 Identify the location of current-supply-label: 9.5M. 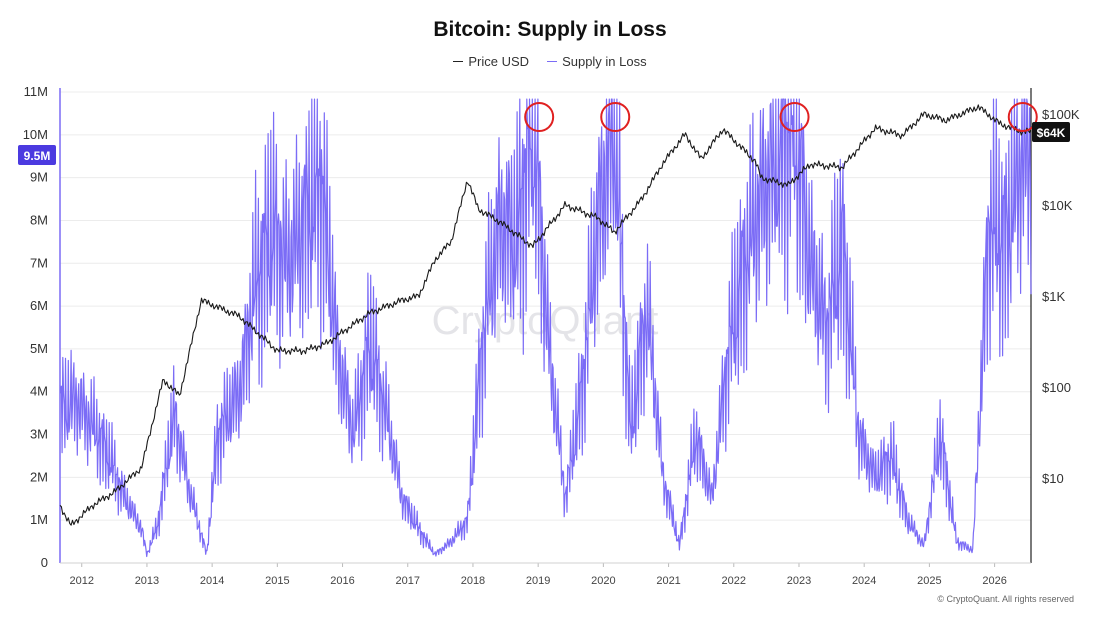
(37, 156).